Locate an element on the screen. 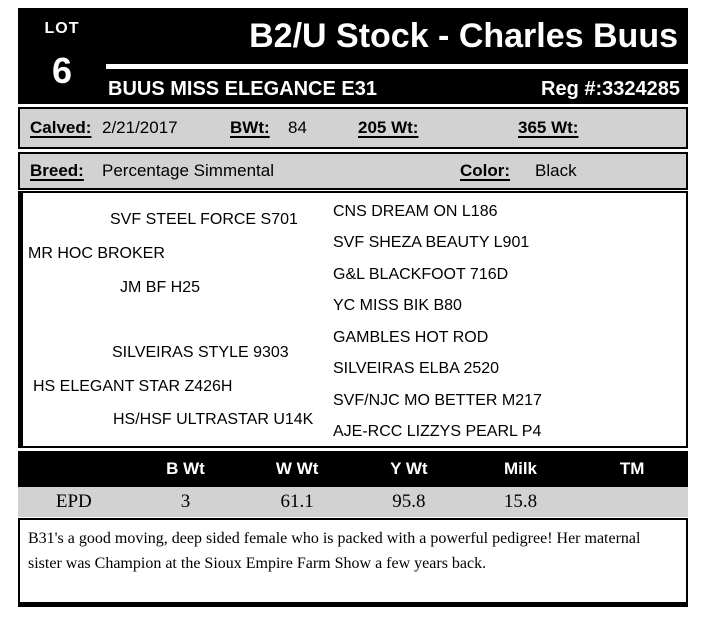 This screenshot has height=636, width=705. pedigree-dam-dam: HS/HSF ULTRASTAR U14K is located at coordinates (213, 419).